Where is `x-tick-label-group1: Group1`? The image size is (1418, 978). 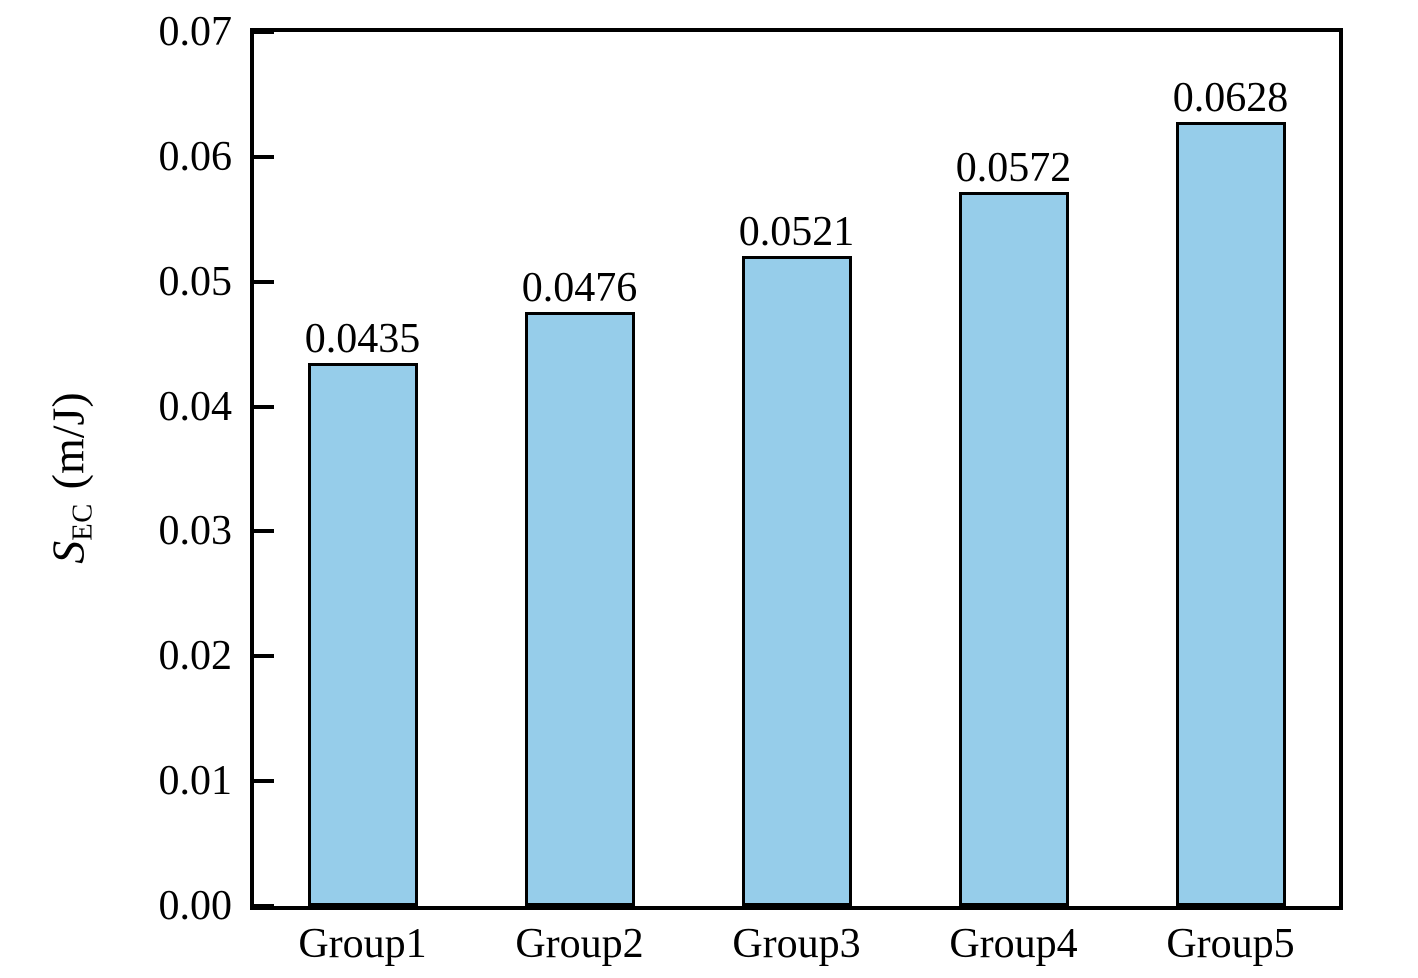 x-tick-label-group1: Group1 is located at coordinates (362, 944).